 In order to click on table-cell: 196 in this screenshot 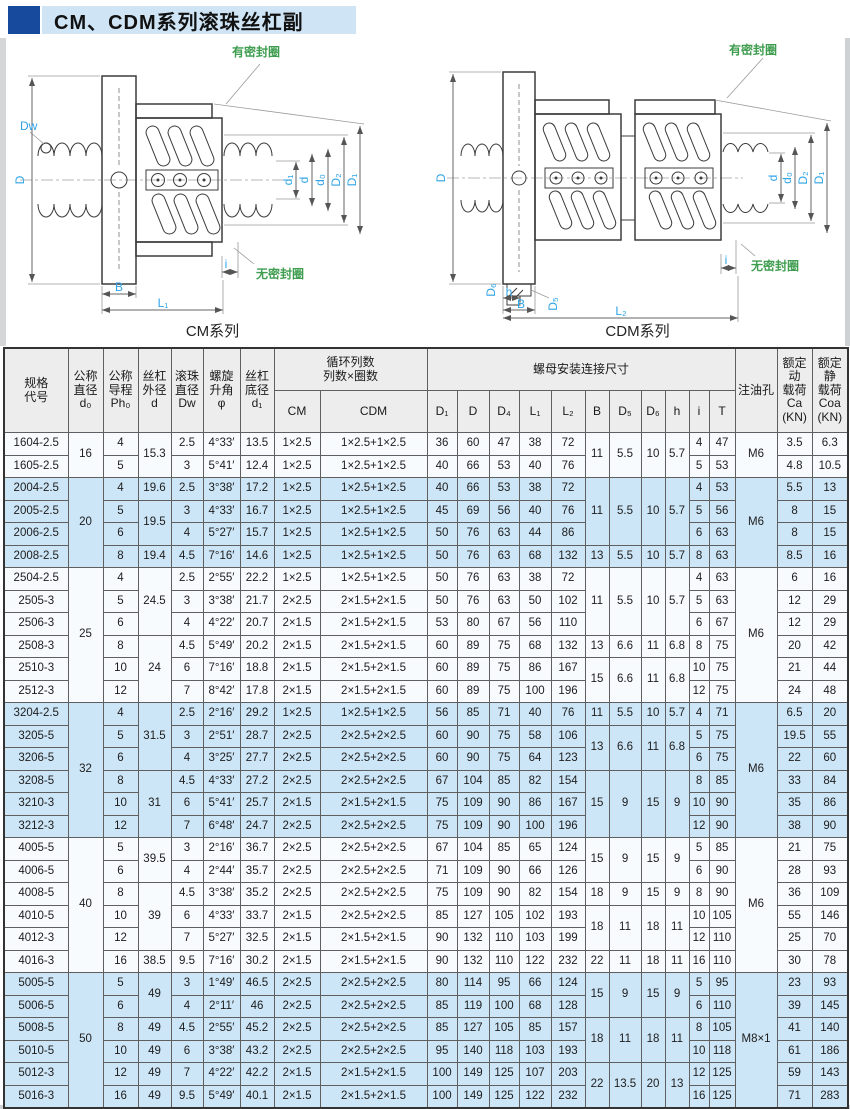, I will do `click(568, 826)`.